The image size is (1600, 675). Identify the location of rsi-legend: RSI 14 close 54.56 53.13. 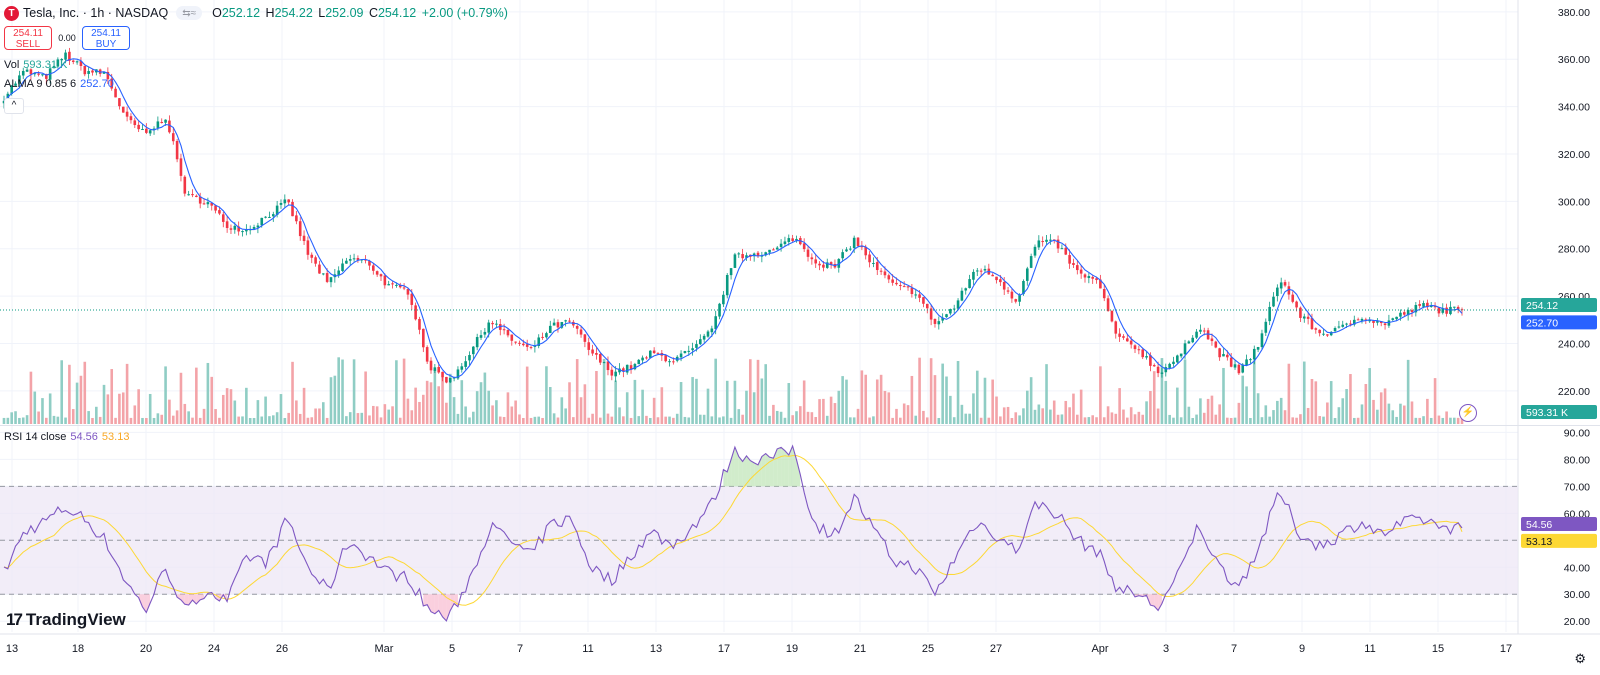
(67, 437).